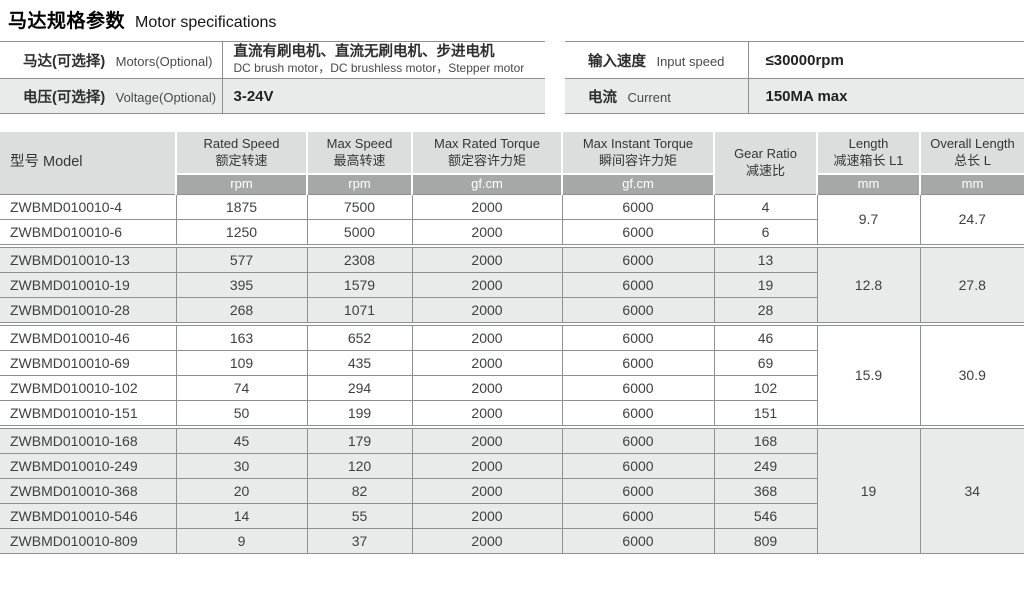  Describe the element at coordinates (241, 465) in the screenshot. I see `rated-speed-cell: 30` at that location.